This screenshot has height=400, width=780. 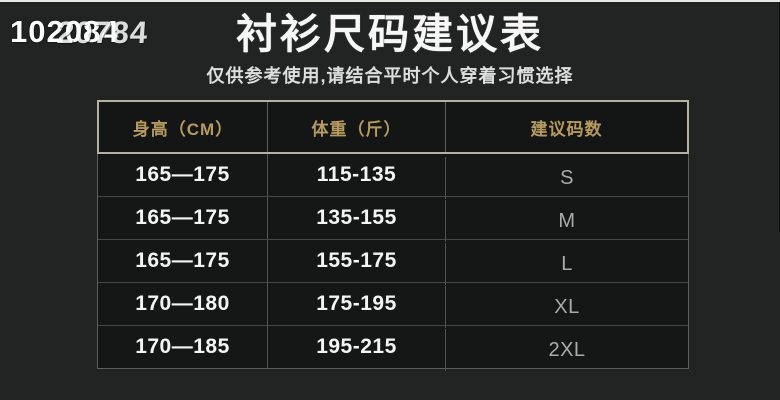 I want to click on table-row: 165—175 155-175 L, so click(x=393, y=262).